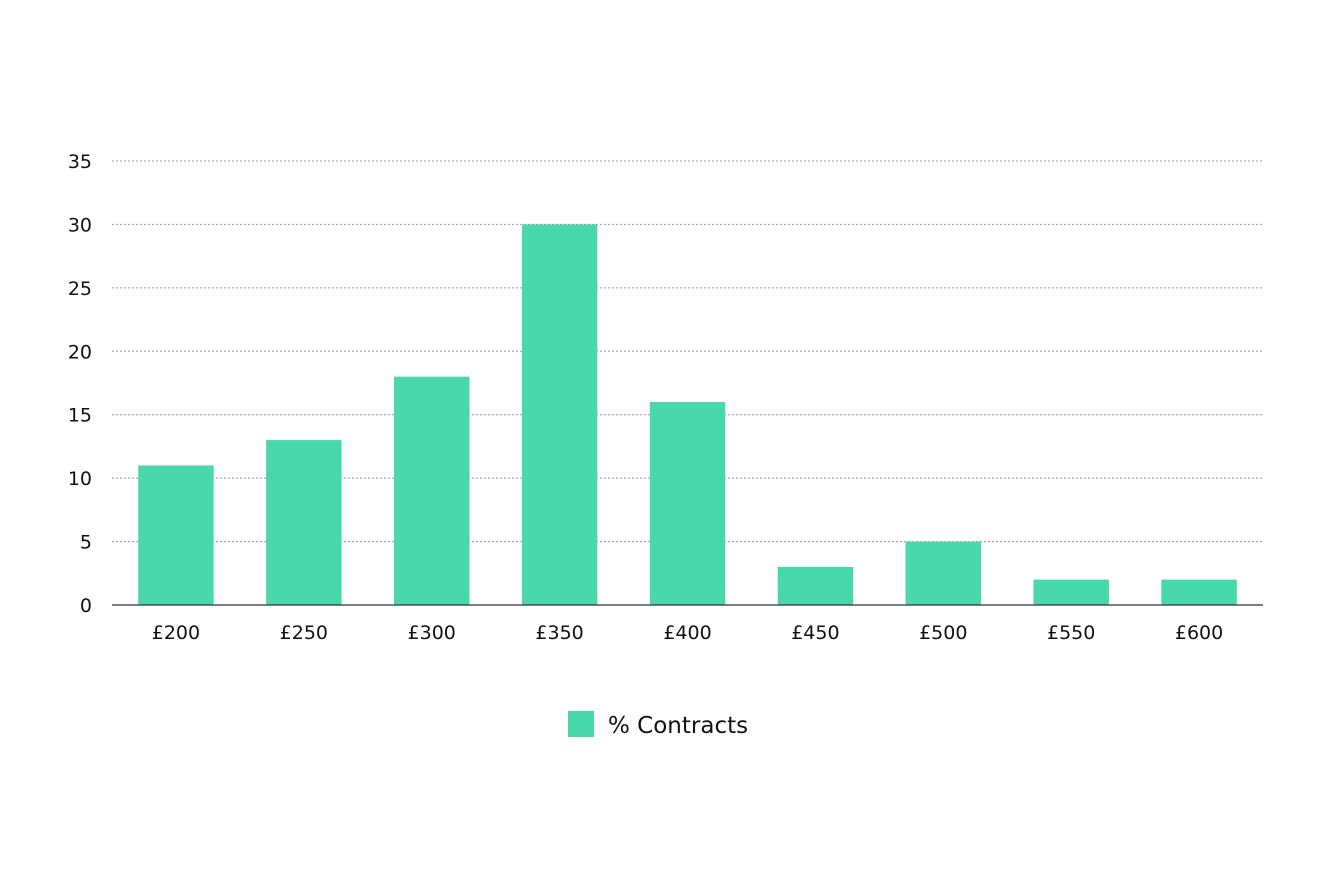 The image size is (1330, 875). I want to click on x-tick-label: £550, so click(1071, 633).